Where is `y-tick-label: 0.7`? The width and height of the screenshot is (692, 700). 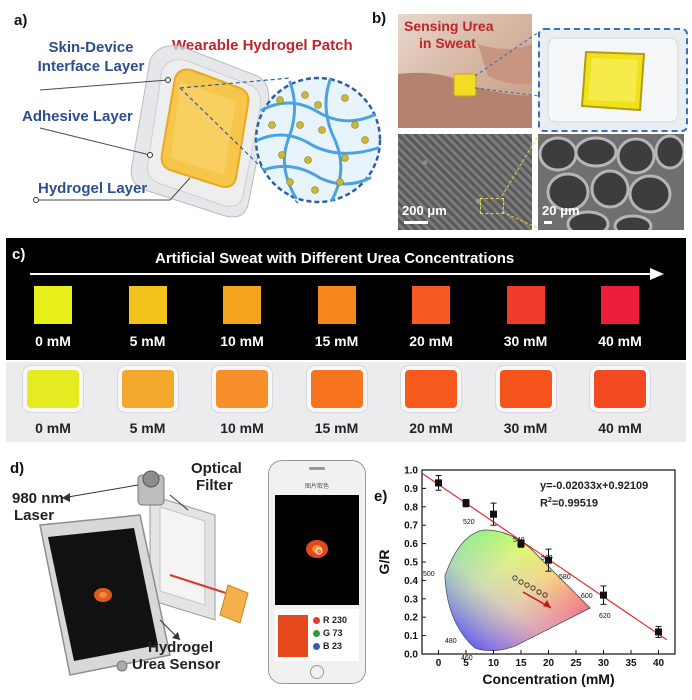 y-tick-label: 0.7 is located at coordinates (411, 526).